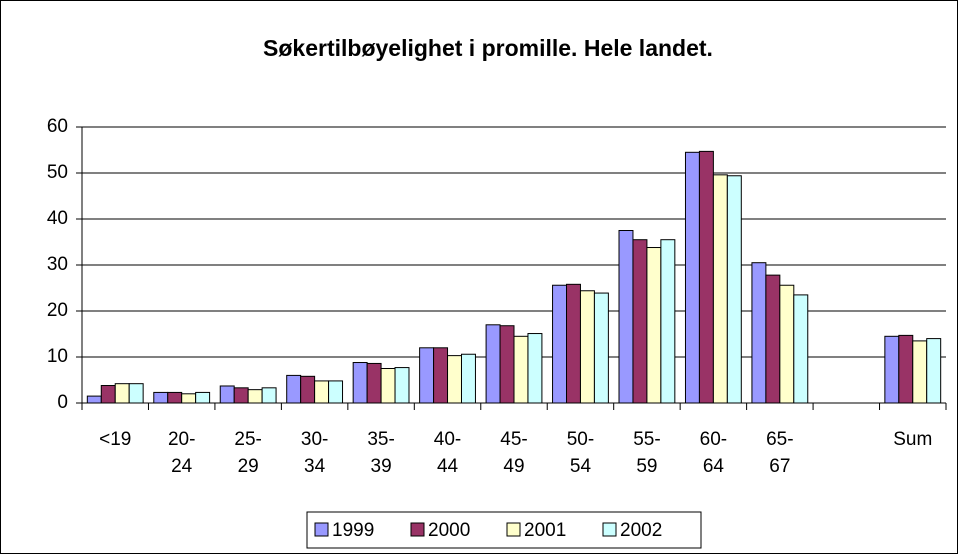 The height and width of the screenshot is (554, 958). What do you see at coordinates (449, 530) in the screenshot?
I see `legend-label: 2000` at bounding box center [449, 530].